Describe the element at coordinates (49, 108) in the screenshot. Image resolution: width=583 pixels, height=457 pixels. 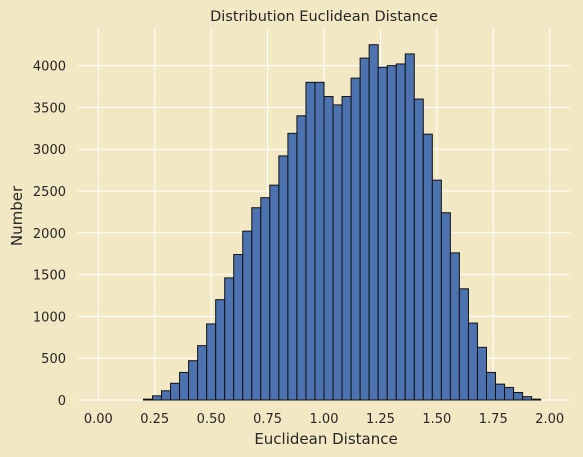
I see `y-tick-label: 3500` at that location.